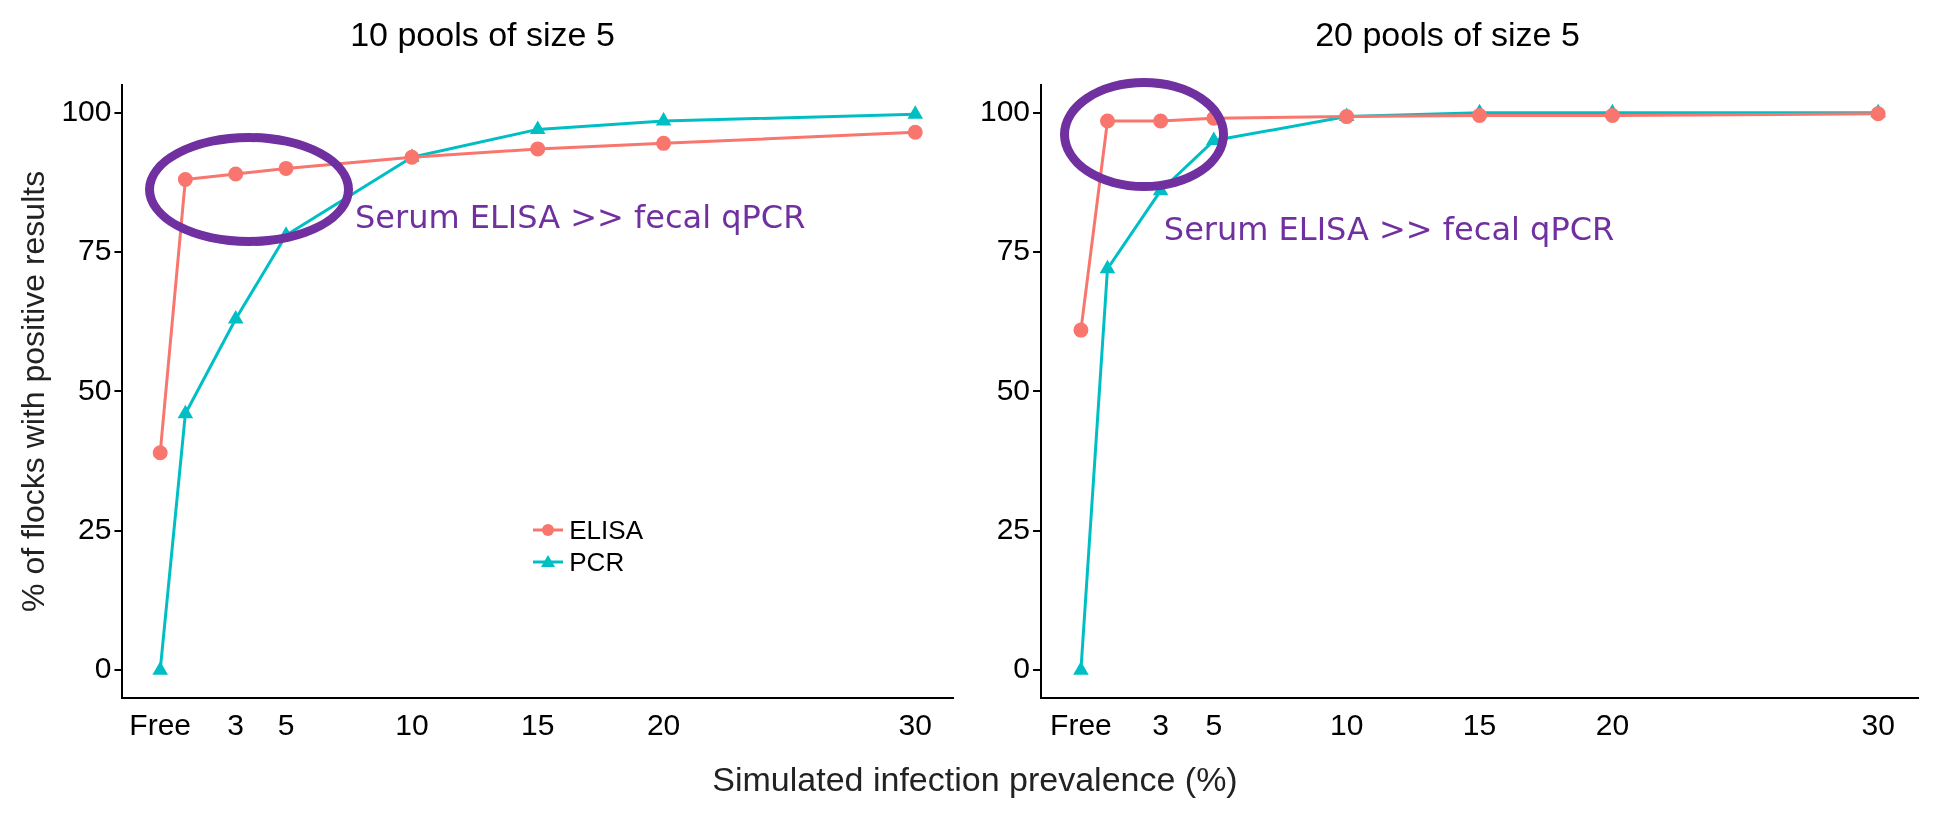 Image resolution: width=1950 pixels, height=819 pixels. Describe the element at coordinates (975, 779) in the screenshot. I see `x-axis-title: Simulated infection prevalence (%)` at that location.